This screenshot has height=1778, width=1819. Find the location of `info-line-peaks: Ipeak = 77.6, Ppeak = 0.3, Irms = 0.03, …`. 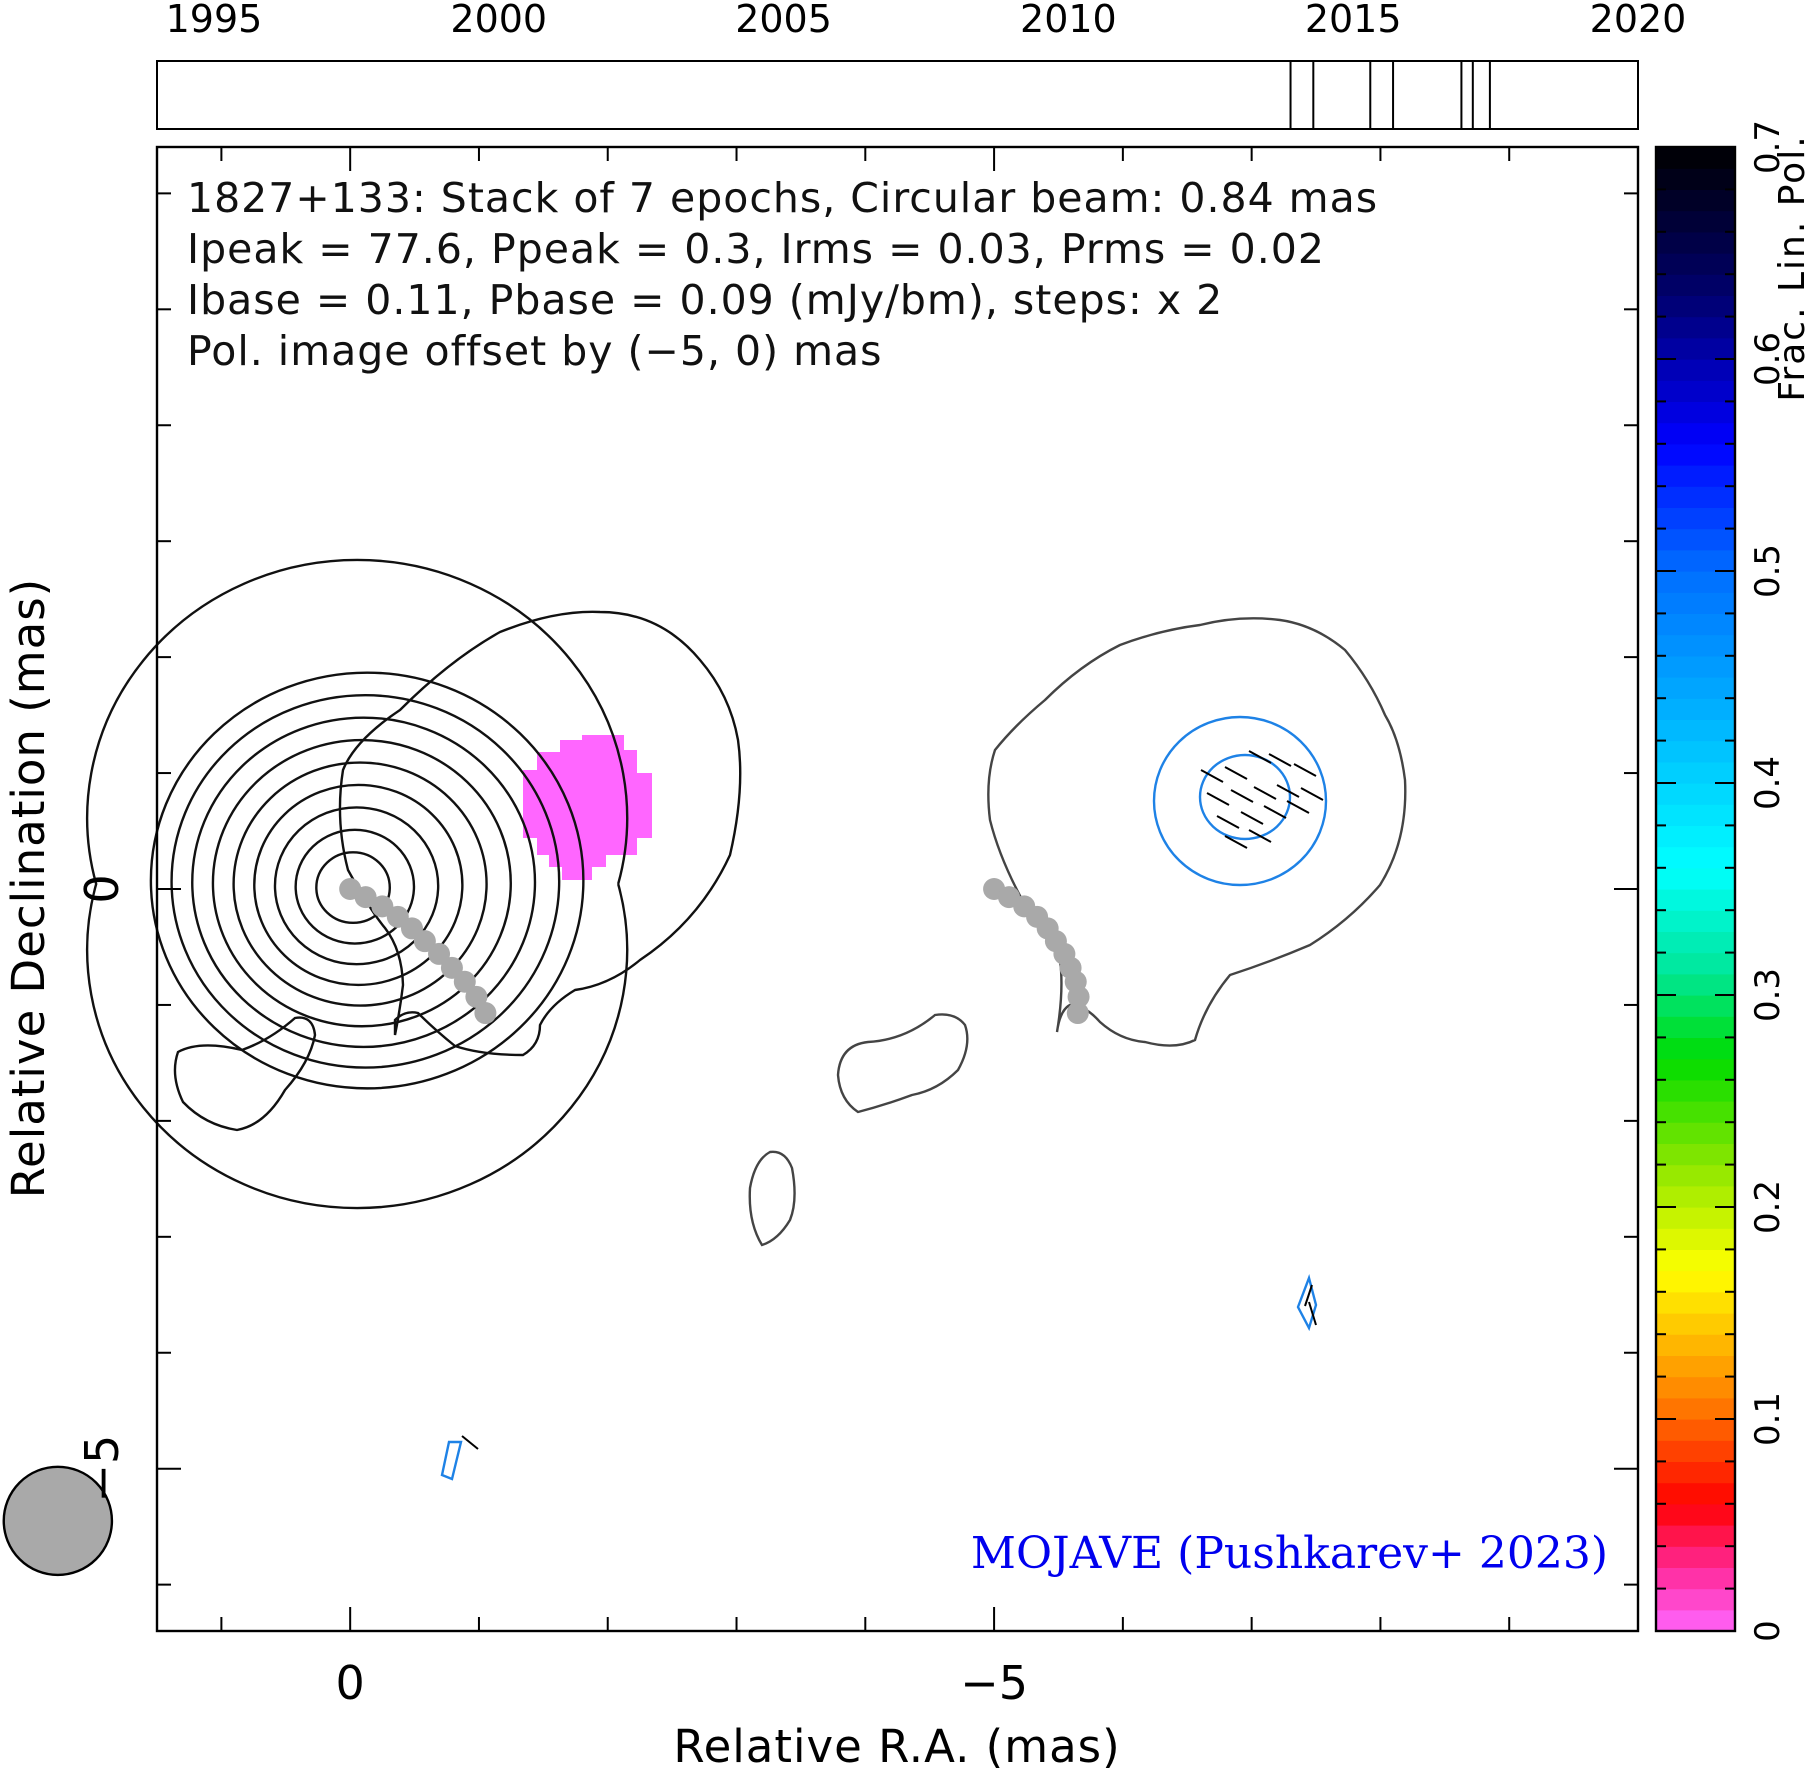

info-line-peaks: Ipeak = 77.6, Ppeak = 0.3, Irms = 0.03, … is located at coordinates (756, 249).